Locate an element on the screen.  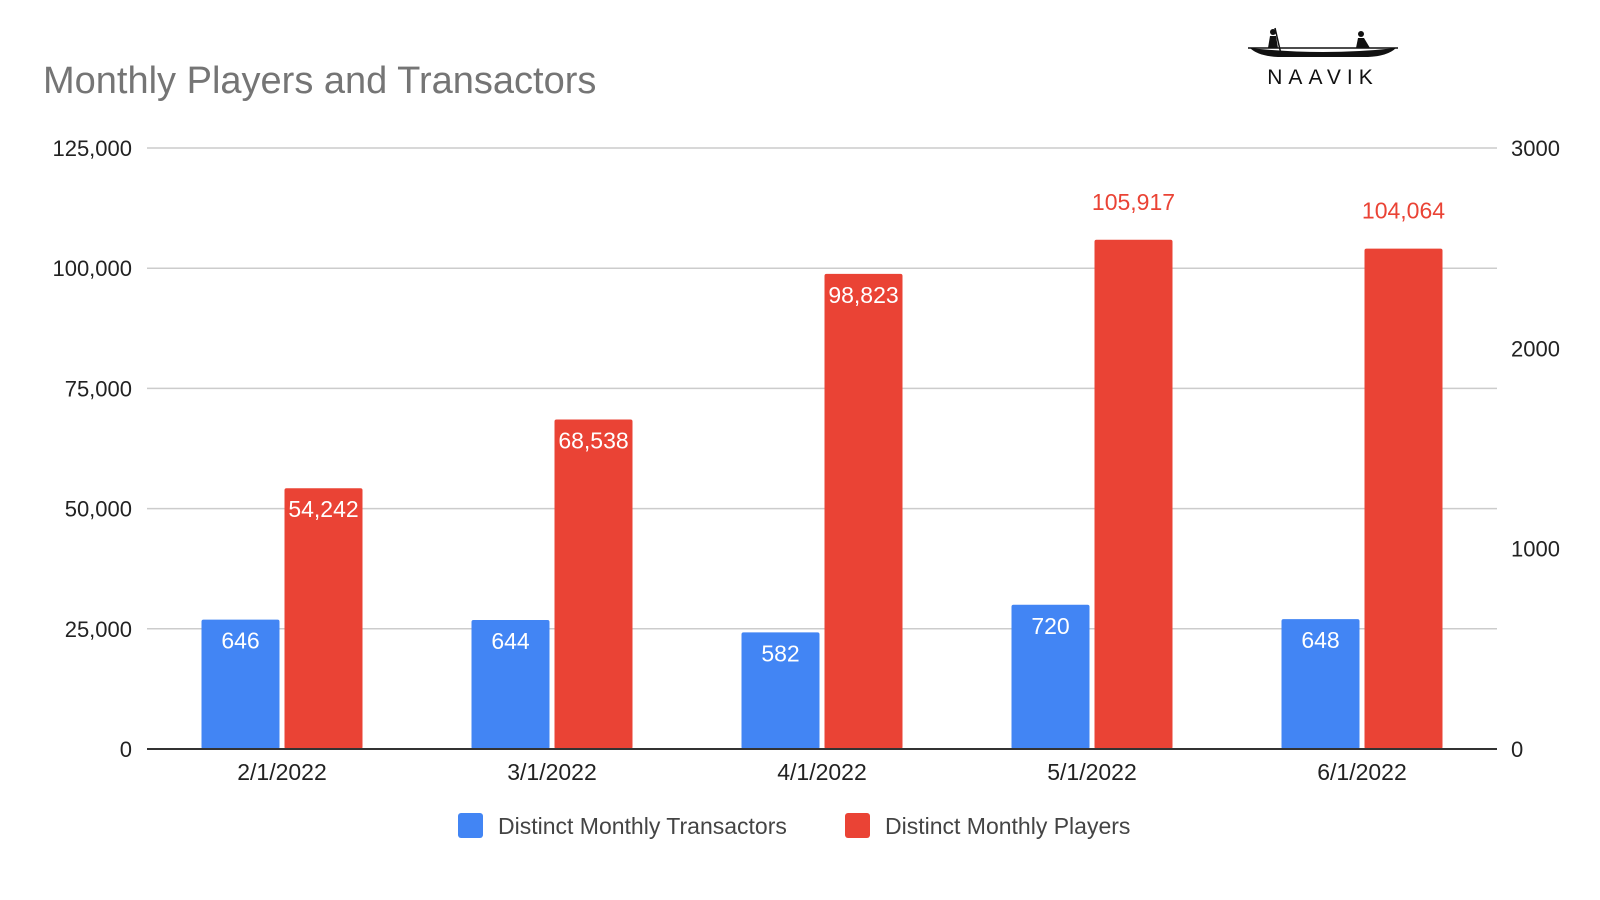
data-label-players: 105,917 is located at coordinates (1133, 202).